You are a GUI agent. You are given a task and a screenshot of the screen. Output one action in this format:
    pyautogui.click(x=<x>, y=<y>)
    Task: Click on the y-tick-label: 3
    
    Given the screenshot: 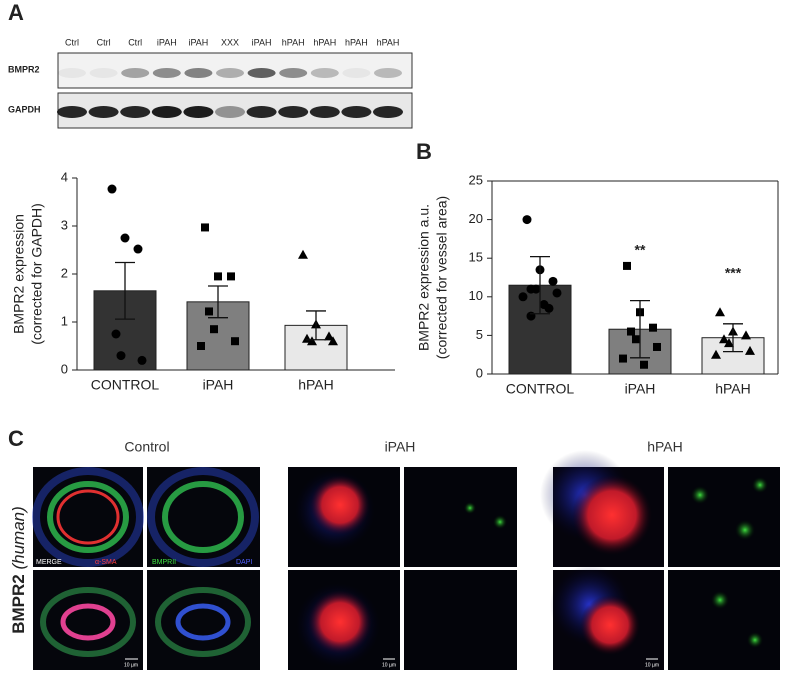 What is the action you would take?
    pyautogui.click(x=64, y=224)
    